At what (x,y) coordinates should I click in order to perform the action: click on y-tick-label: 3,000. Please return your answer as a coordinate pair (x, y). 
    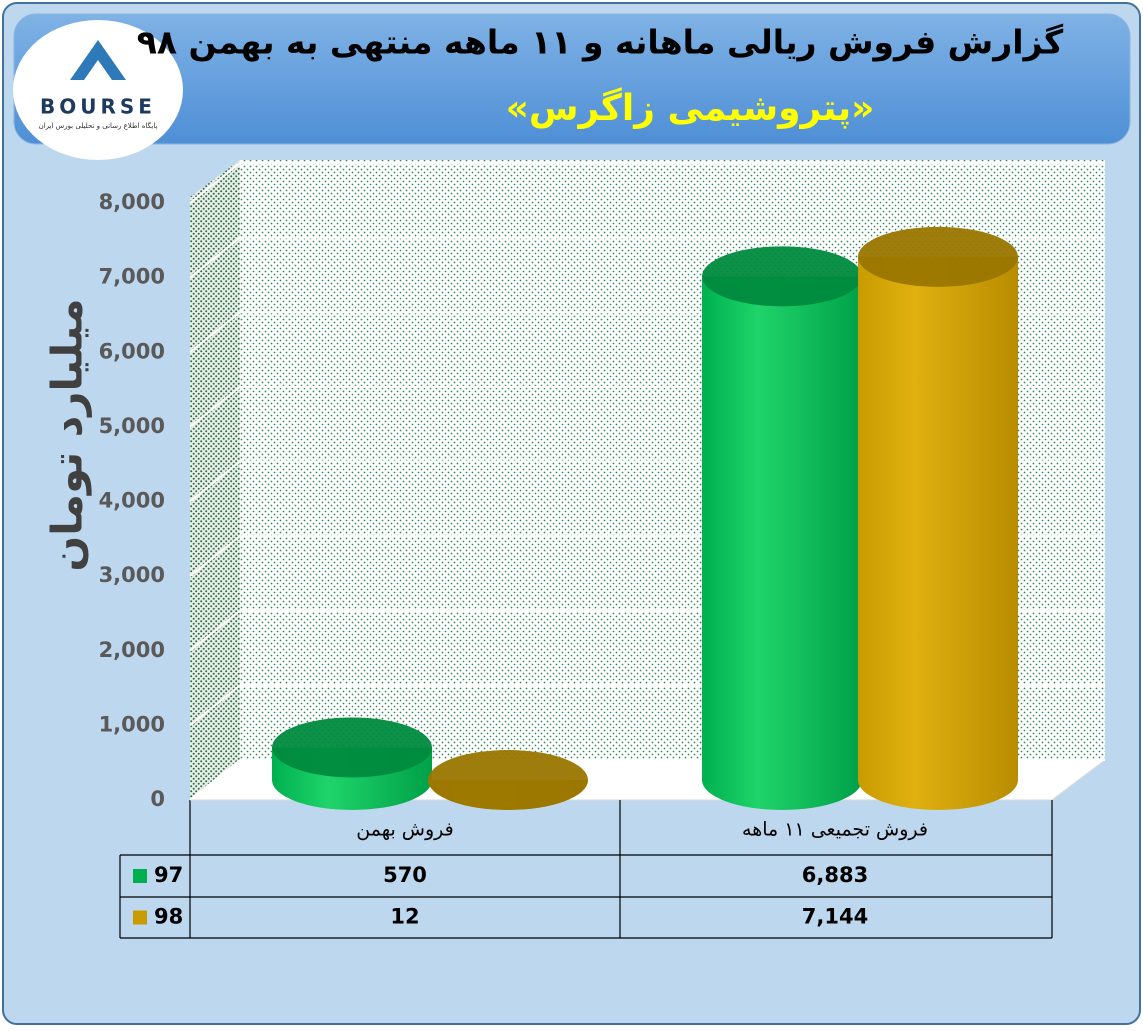
    Looking at the image, I should click on (132, 575).